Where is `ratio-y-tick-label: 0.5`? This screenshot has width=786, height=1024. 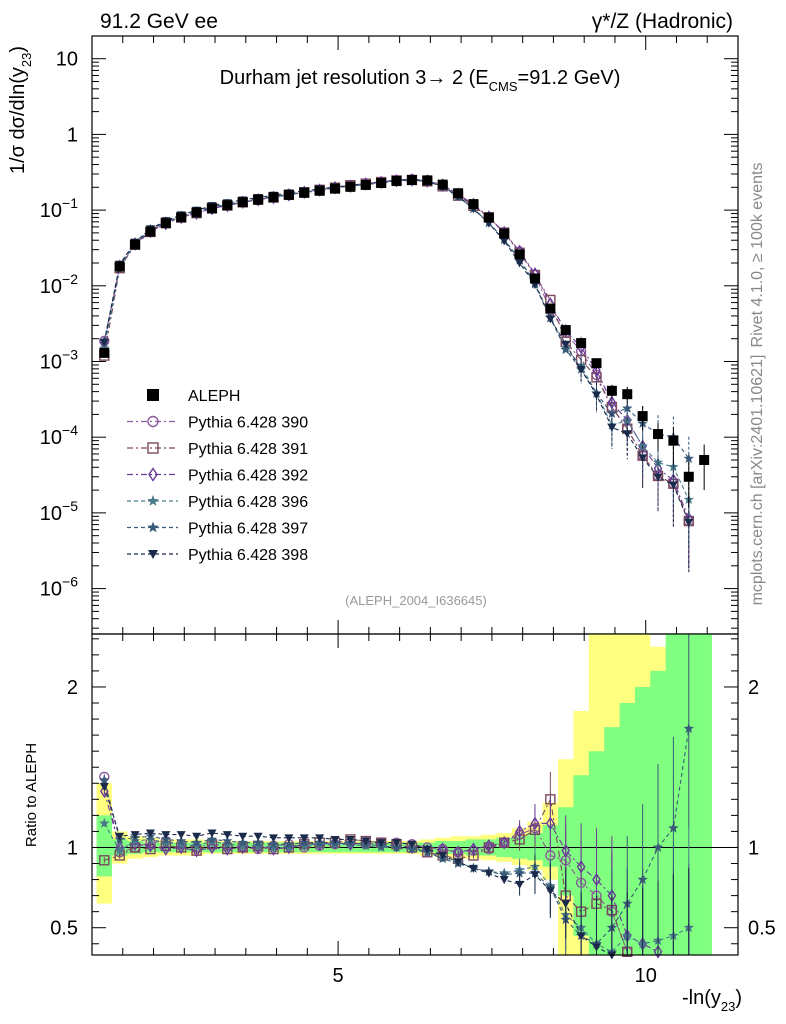
ratio-y-tick-label: 0.5 is located at coordinates (64, 929).